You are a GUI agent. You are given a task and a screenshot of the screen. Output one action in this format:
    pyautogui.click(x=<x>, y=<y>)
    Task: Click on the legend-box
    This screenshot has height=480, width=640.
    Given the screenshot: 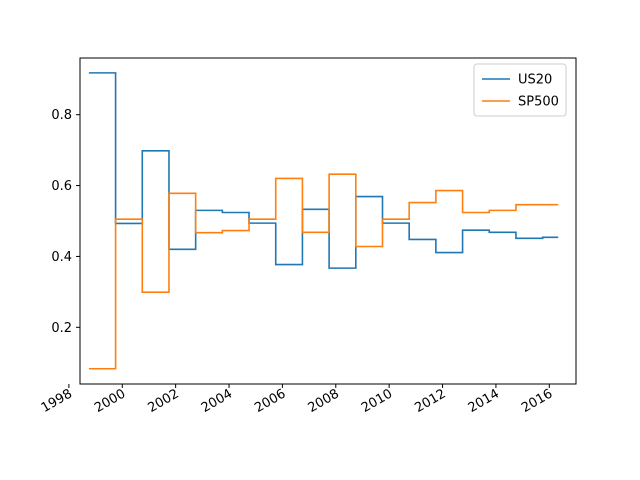 What is the action you would take?
    pyautogui.click(x=520, y=90)
    